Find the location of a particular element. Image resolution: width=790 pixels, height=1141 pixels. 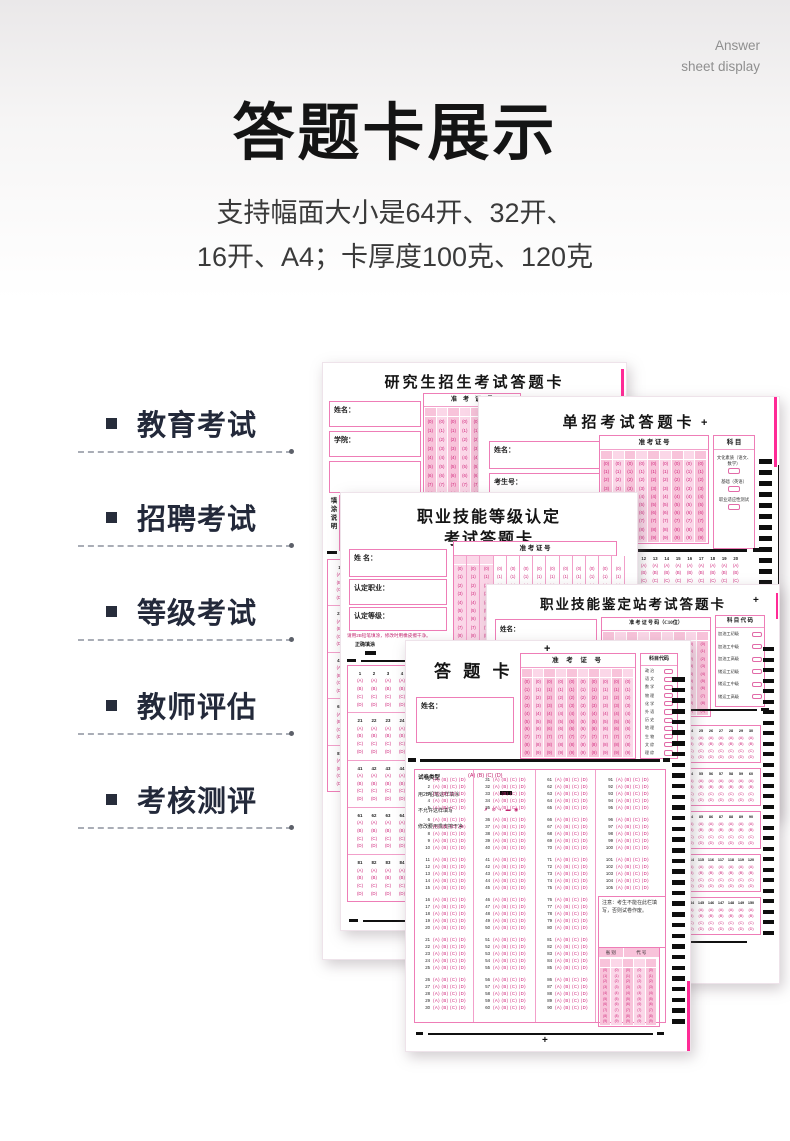

subject-code-box: 科目代码 政 治语 文数 学物 理化 学外 语历 史地 理生 物文 综理 综 is located at coordinates (659, 706).